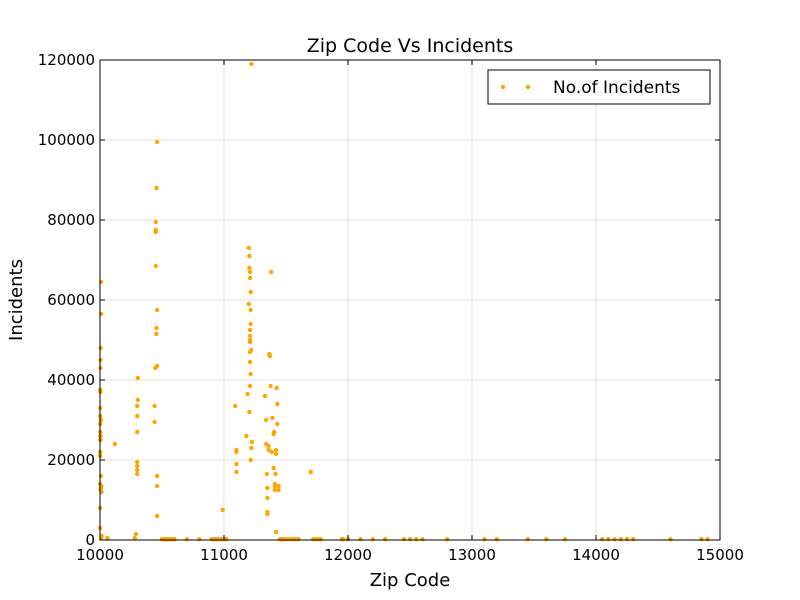 The width and height of the screenshot is (800, 600). What do you see at coordinates (472, 555) in the screenshot?
I see `x-tick-label: 13000` at bounding box center [472, 555].